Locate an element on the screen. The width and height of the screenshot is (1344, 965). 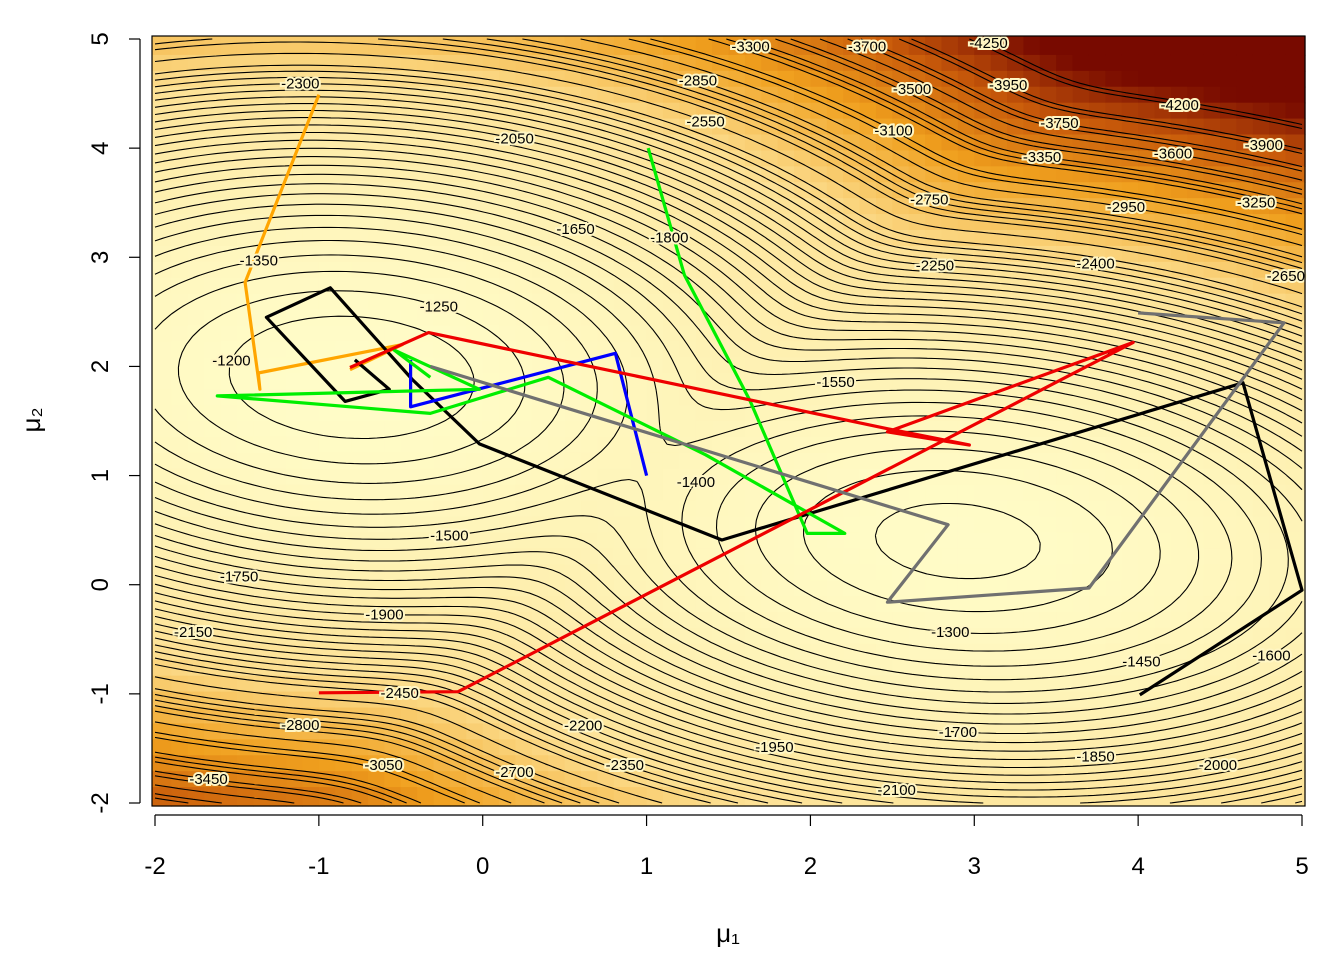
contour-label: -4200 is located at coordinates (1179, 105).